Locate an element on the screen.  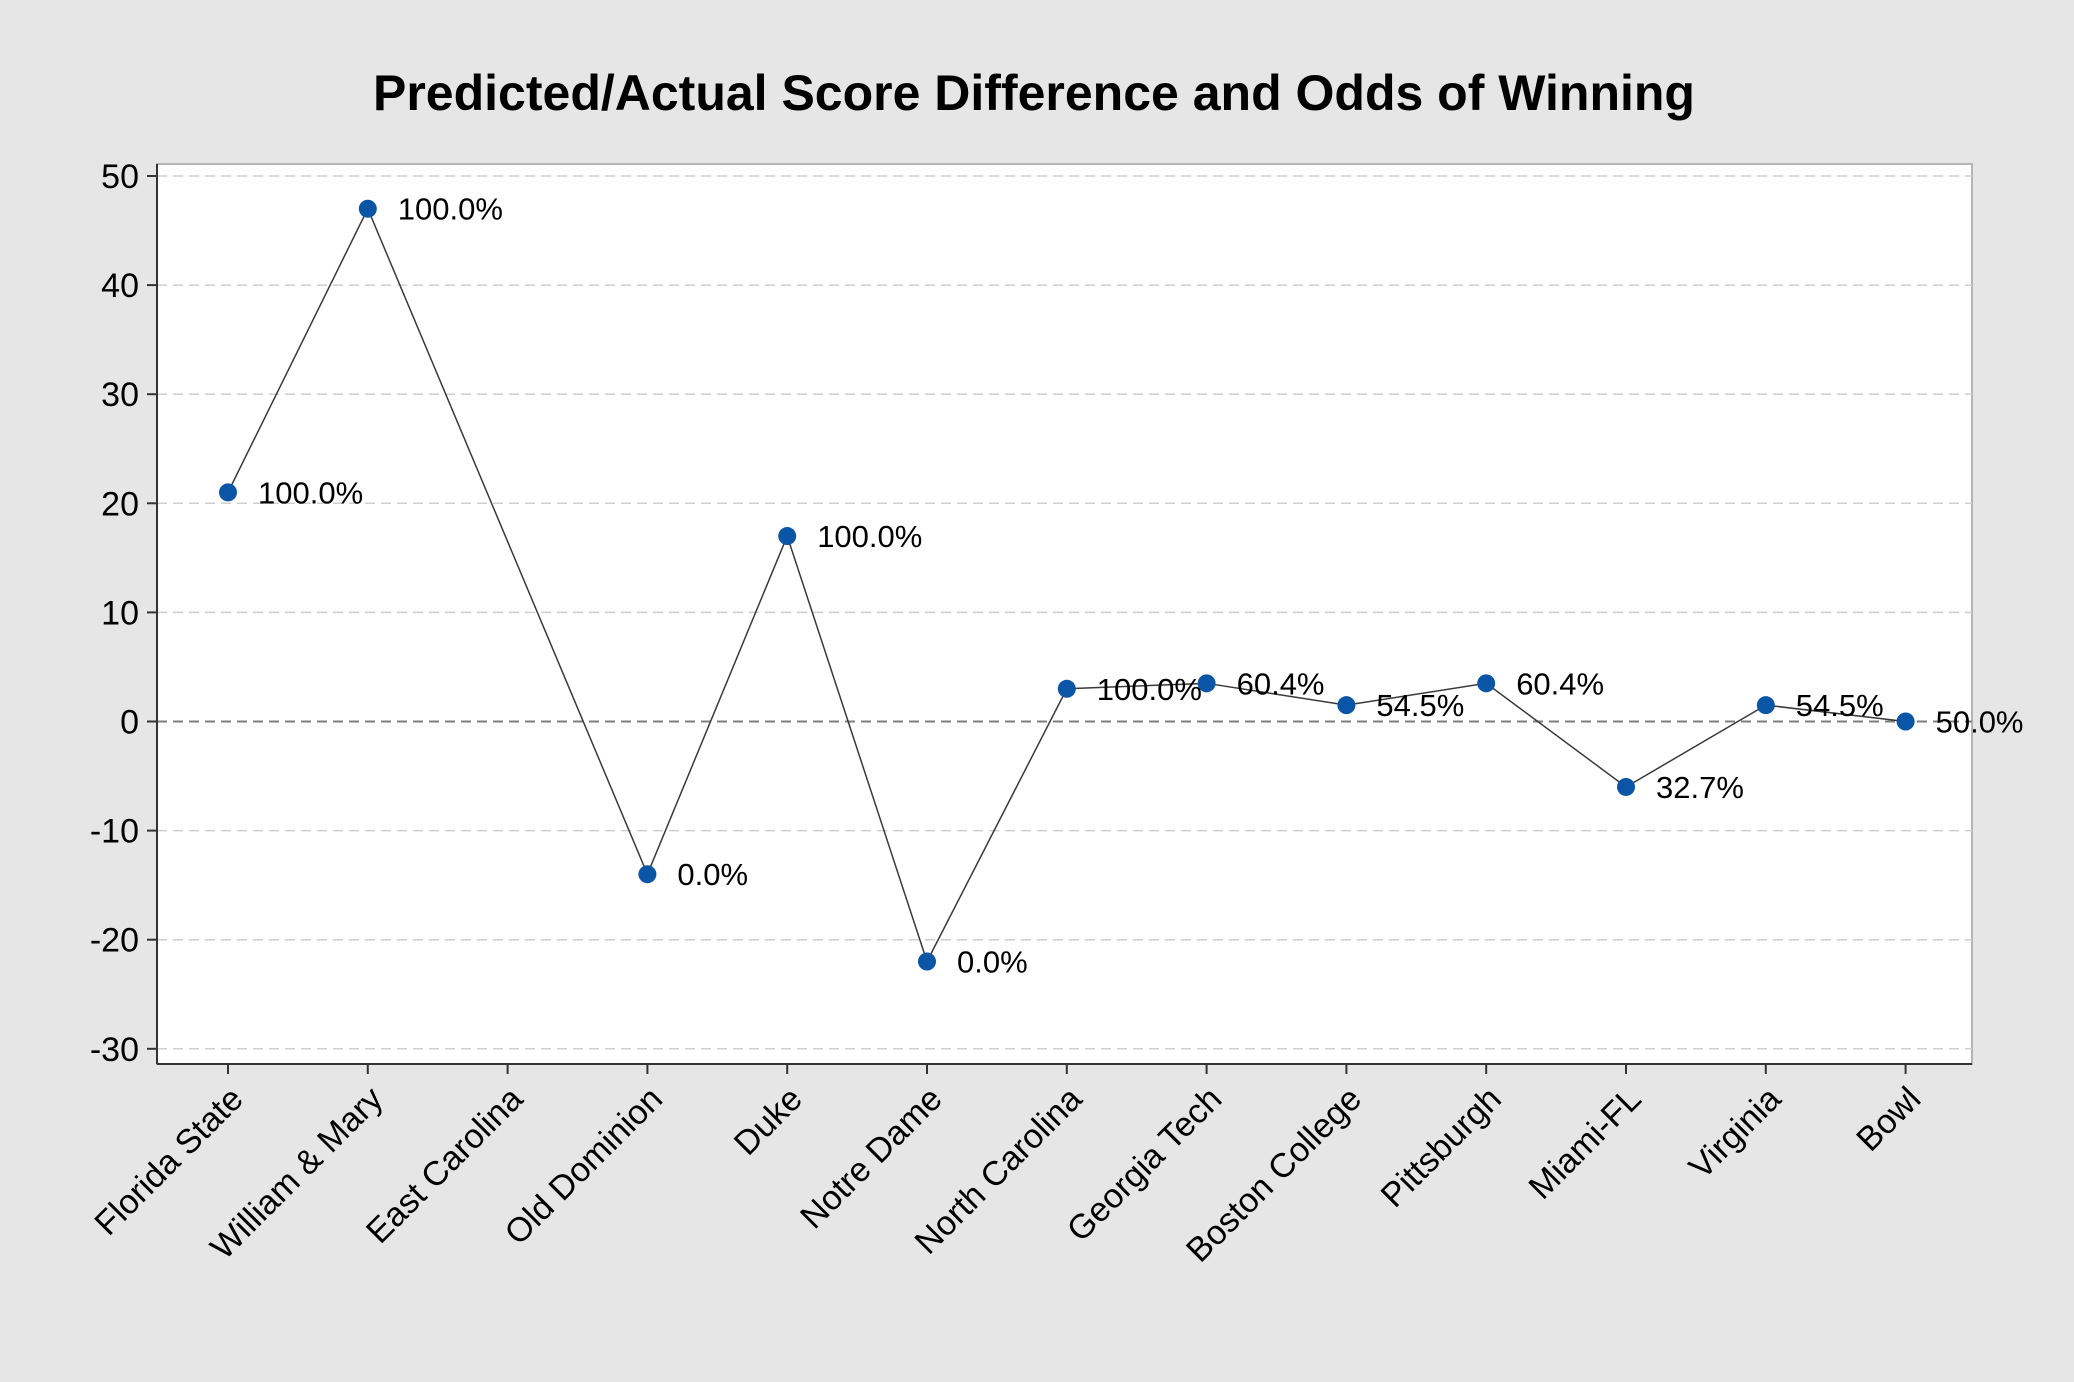
y-tick-label: 10 is located at coordinates (120, 613).